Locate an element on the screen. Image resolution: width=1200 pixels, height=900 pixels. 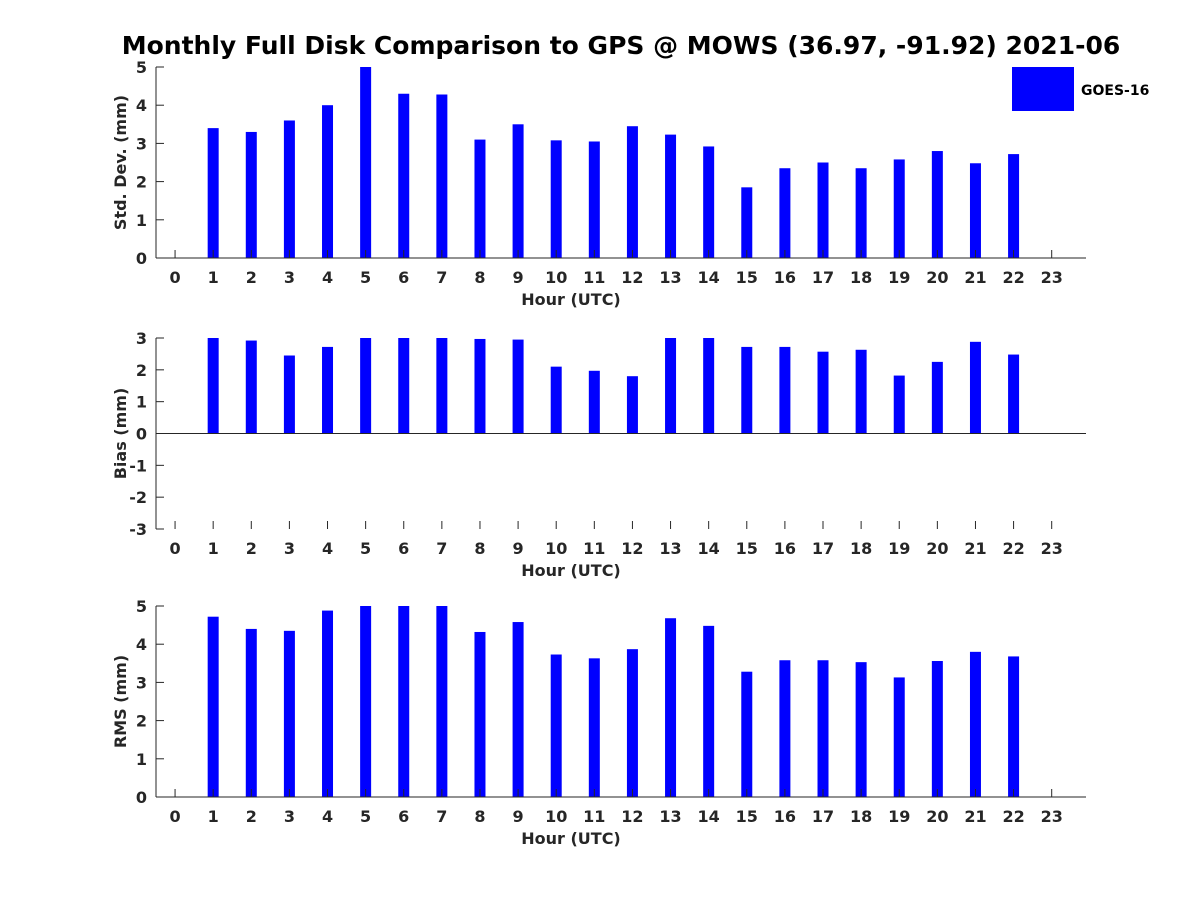
y-tick-label: 3 is located at coordinates (141, 143).